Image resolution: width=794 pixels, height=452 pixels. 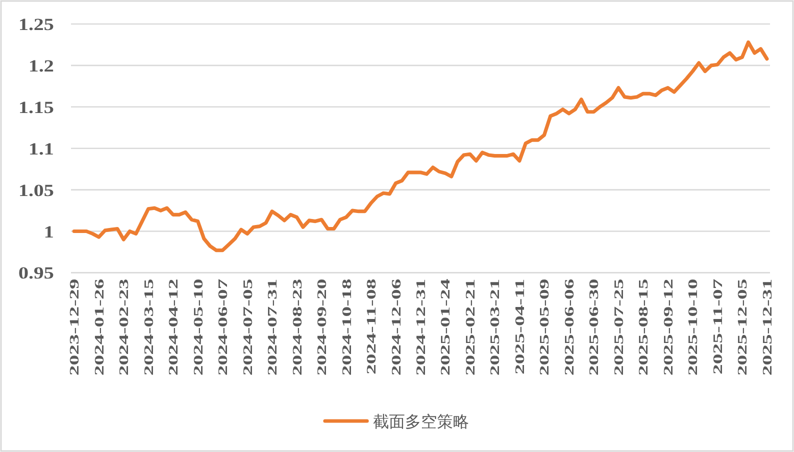 What do you see at coordinates (396, 327) in the screenshot?
I see `x-tick-label: 2024-12-06` at bounding box center [396, 327].